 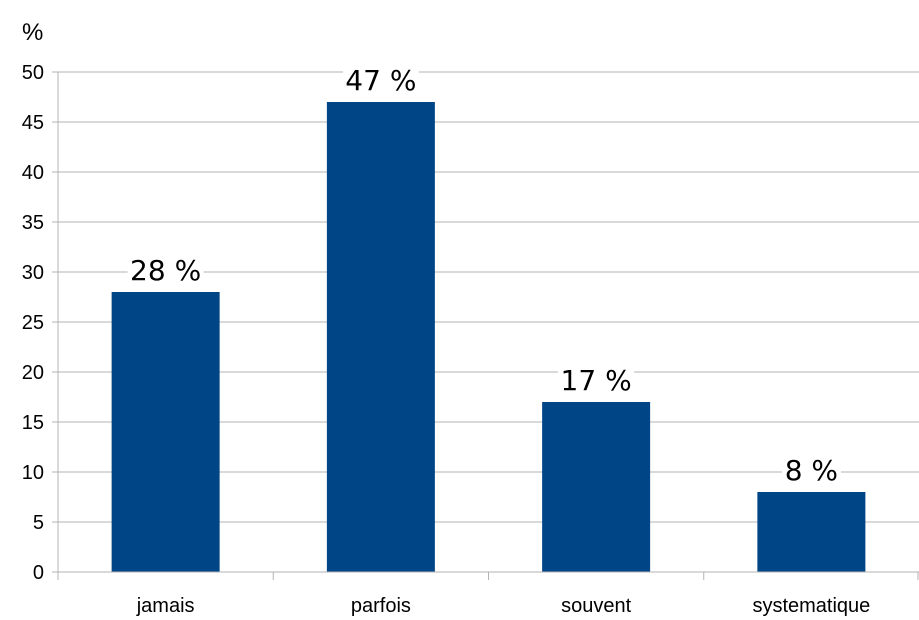 I want to click on x-category-label: jamais, so click(x=165, y=606).